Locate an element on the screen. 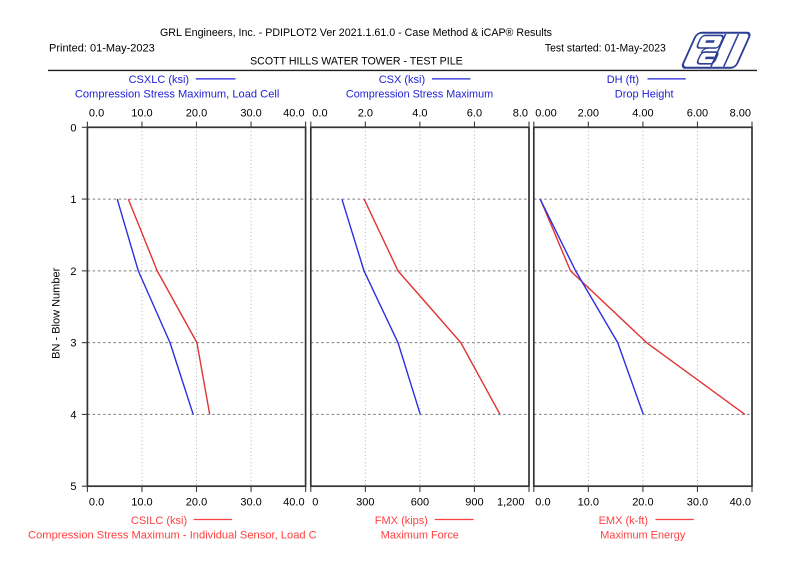 The height and width of the screenshot is (574, 810). svg-text: Maximum Force is located at coordinates (420, 536).